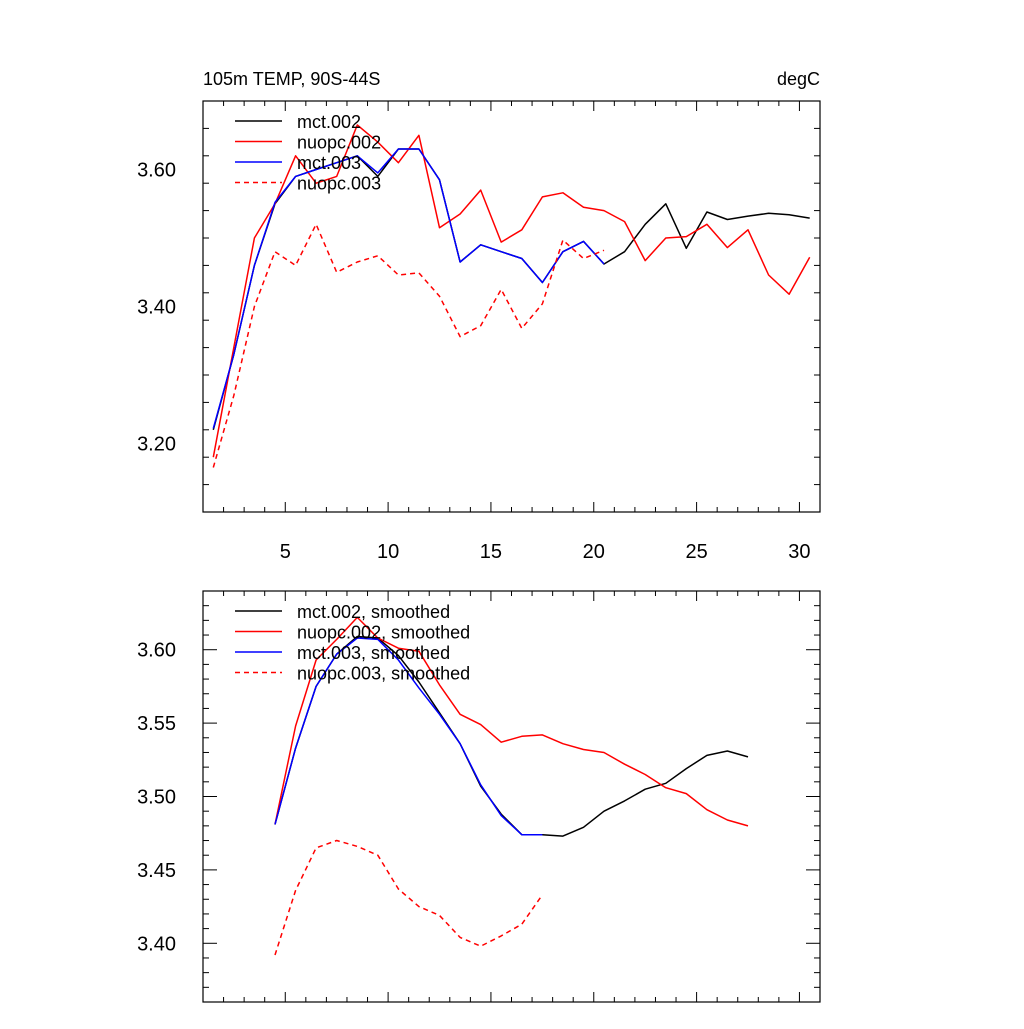 This screenshot has height=1029, width=1024. I want to click on top-y-tick-label: 3.20, so click(156, 445).